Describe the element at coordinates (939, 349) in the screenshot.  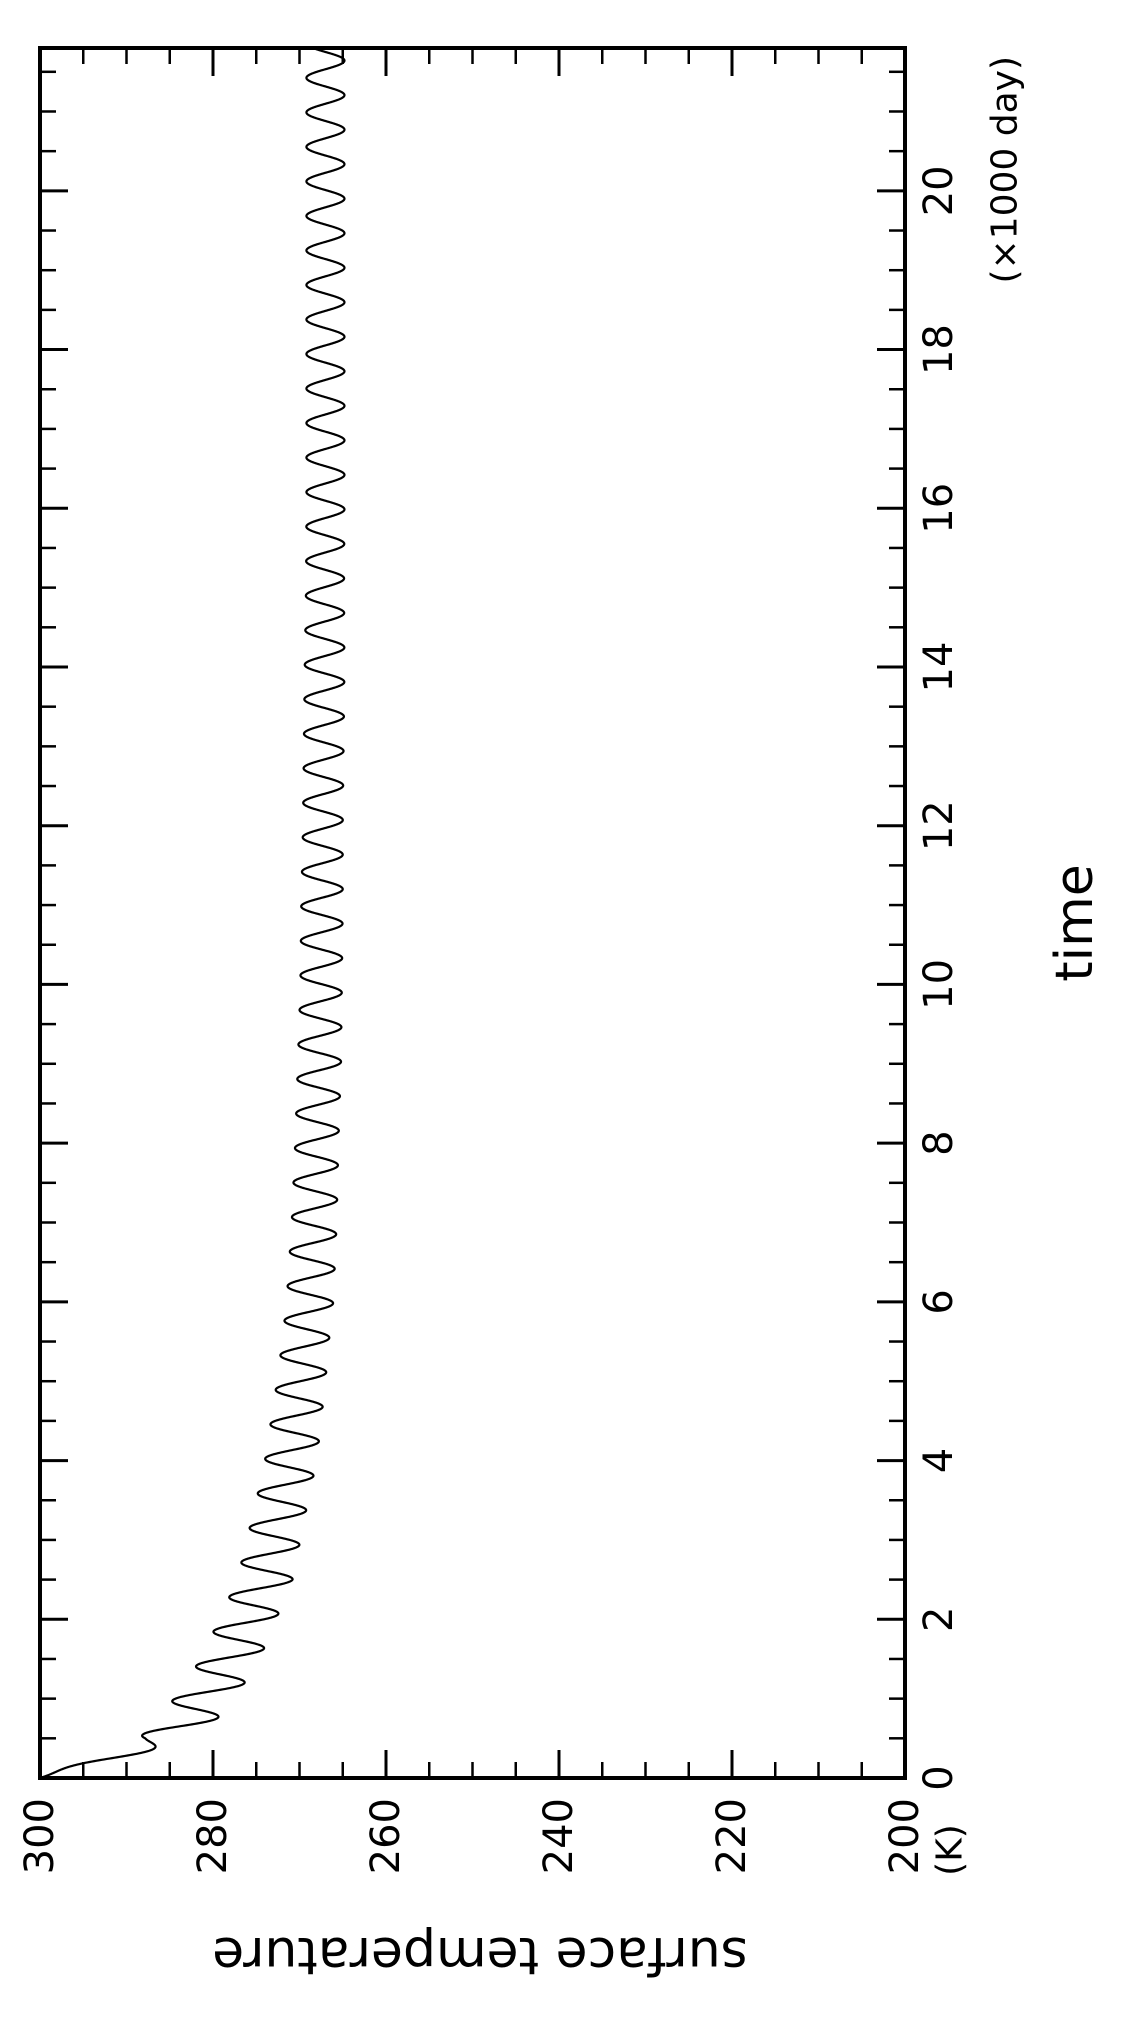
I see `x-tick-label: 18` at that location.